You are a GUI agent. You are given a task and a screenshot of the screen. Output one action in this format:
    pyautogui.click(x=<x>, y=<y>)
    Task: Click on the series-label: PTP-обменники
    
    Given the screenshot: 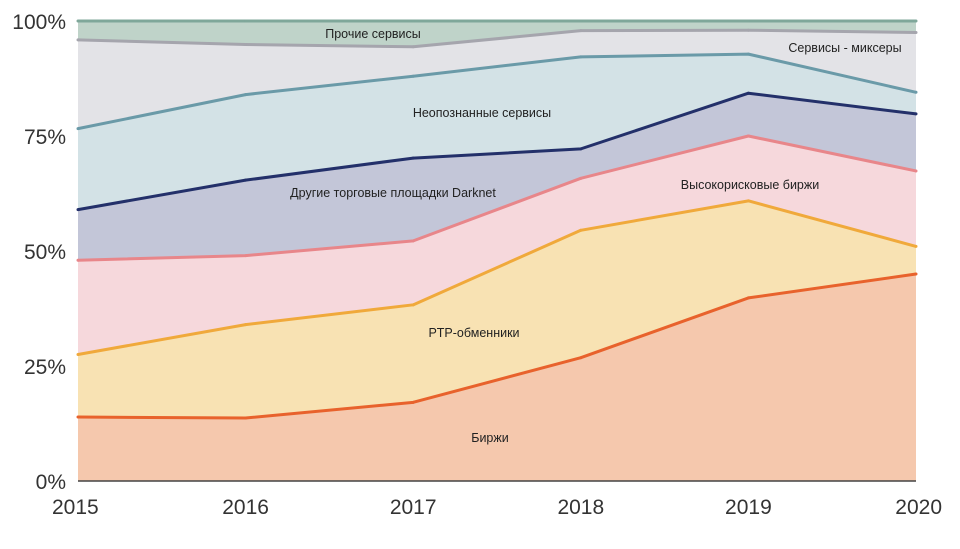 What is the action you would take?
    pyautogui.click(x=473, y=333)
    